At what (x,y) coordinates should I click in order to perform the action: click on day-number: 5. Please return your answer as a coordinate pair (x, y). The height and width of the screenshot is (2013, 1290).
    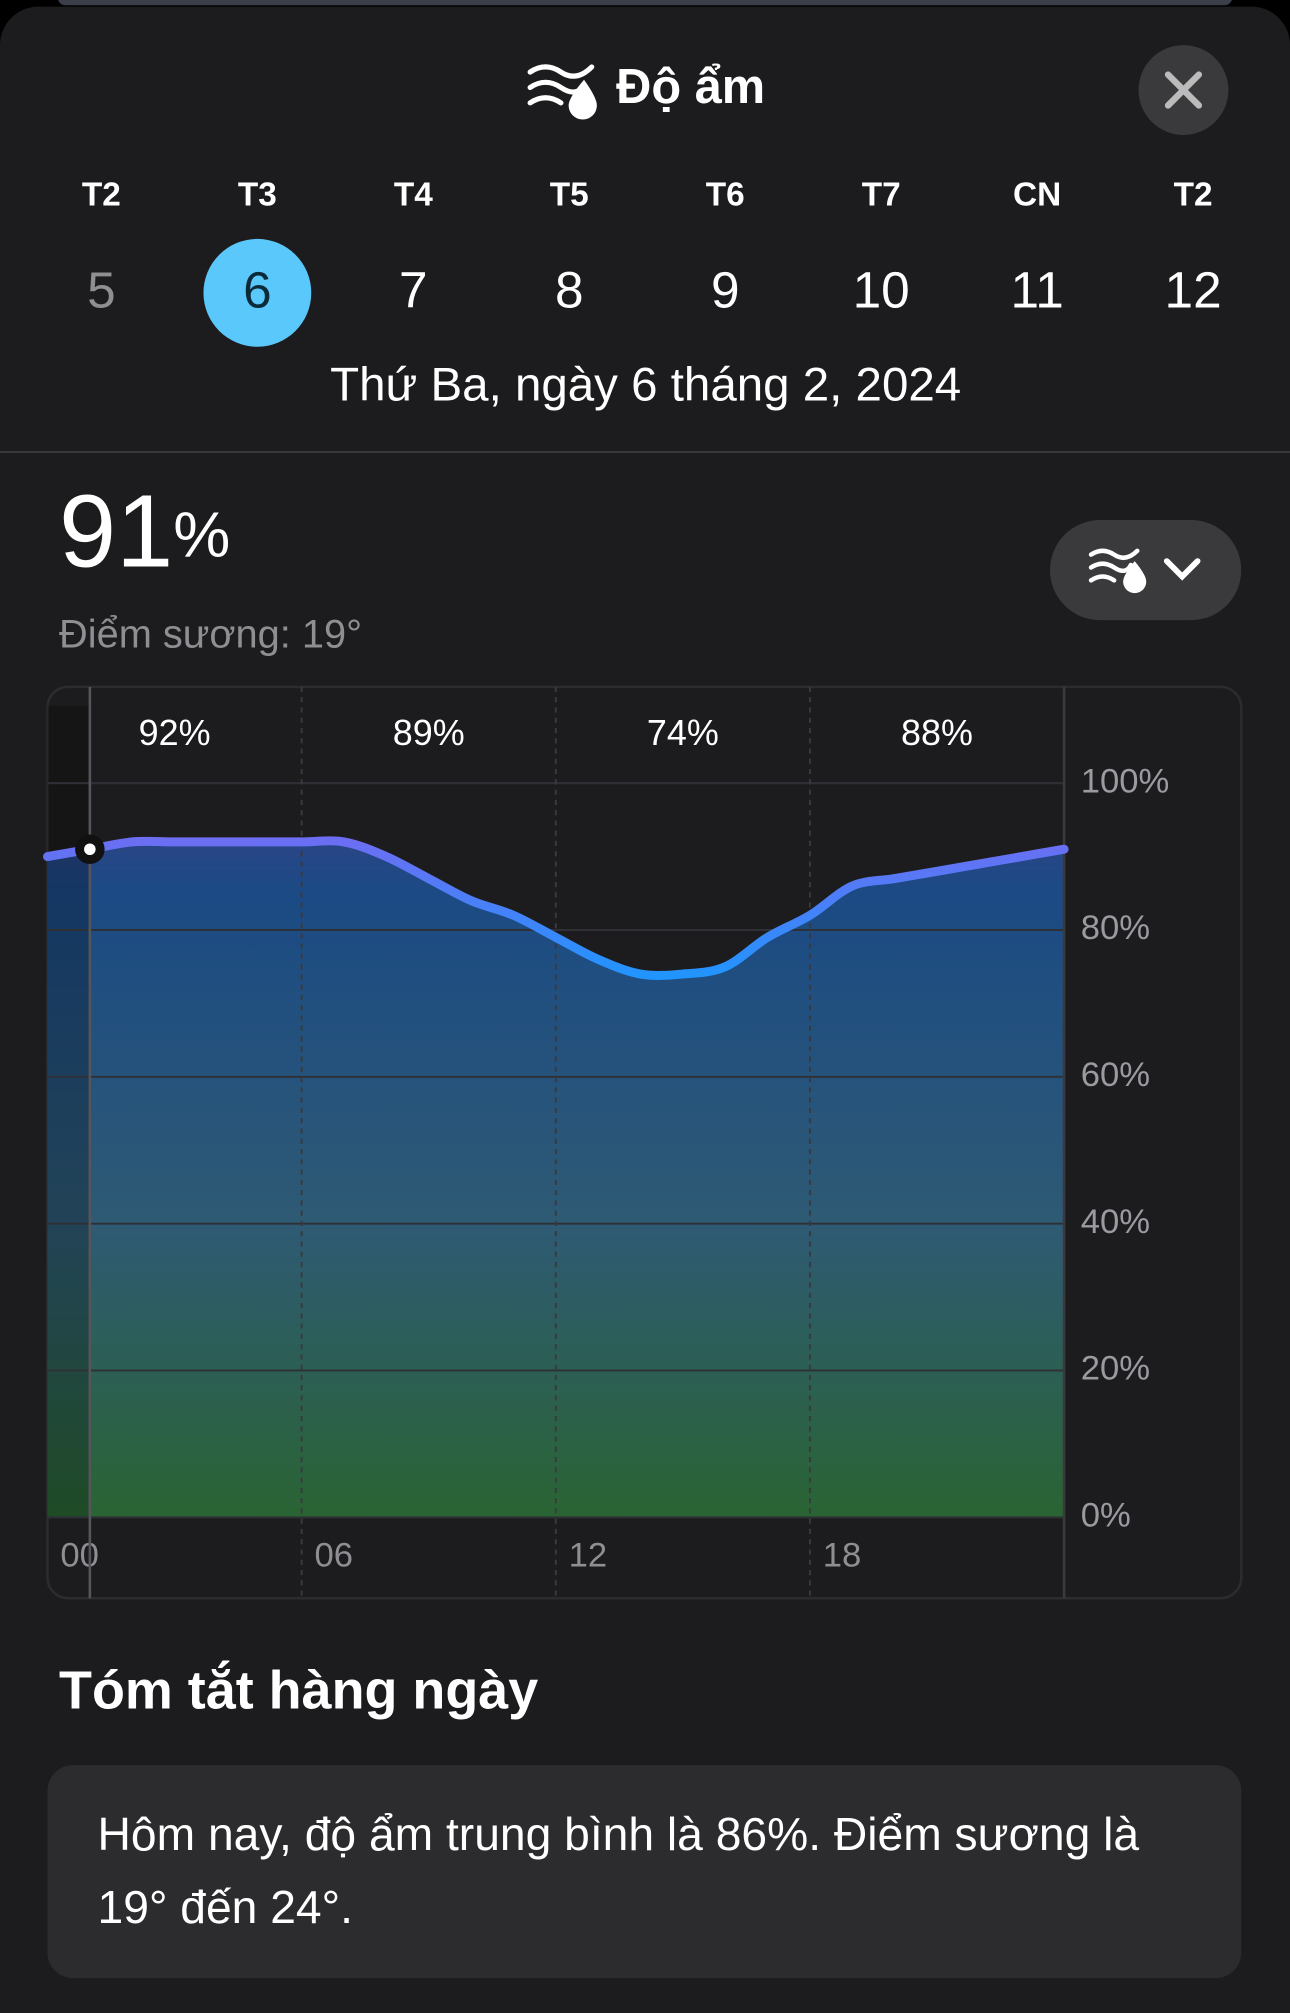
    Looking at the image, I should click on (101, 290).